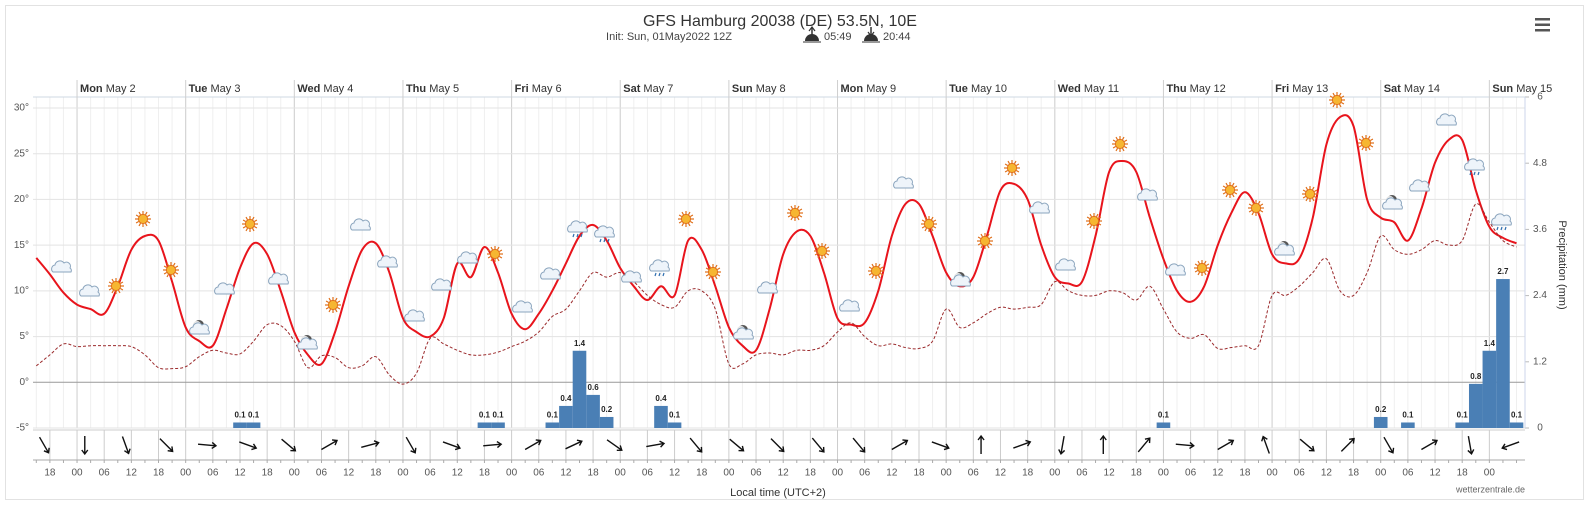 The width and height of the screenshot is (1591, 510). Describe the element at coordinates (702, 473) in the screenshot. I see `x-tick-label: 18` at that location.